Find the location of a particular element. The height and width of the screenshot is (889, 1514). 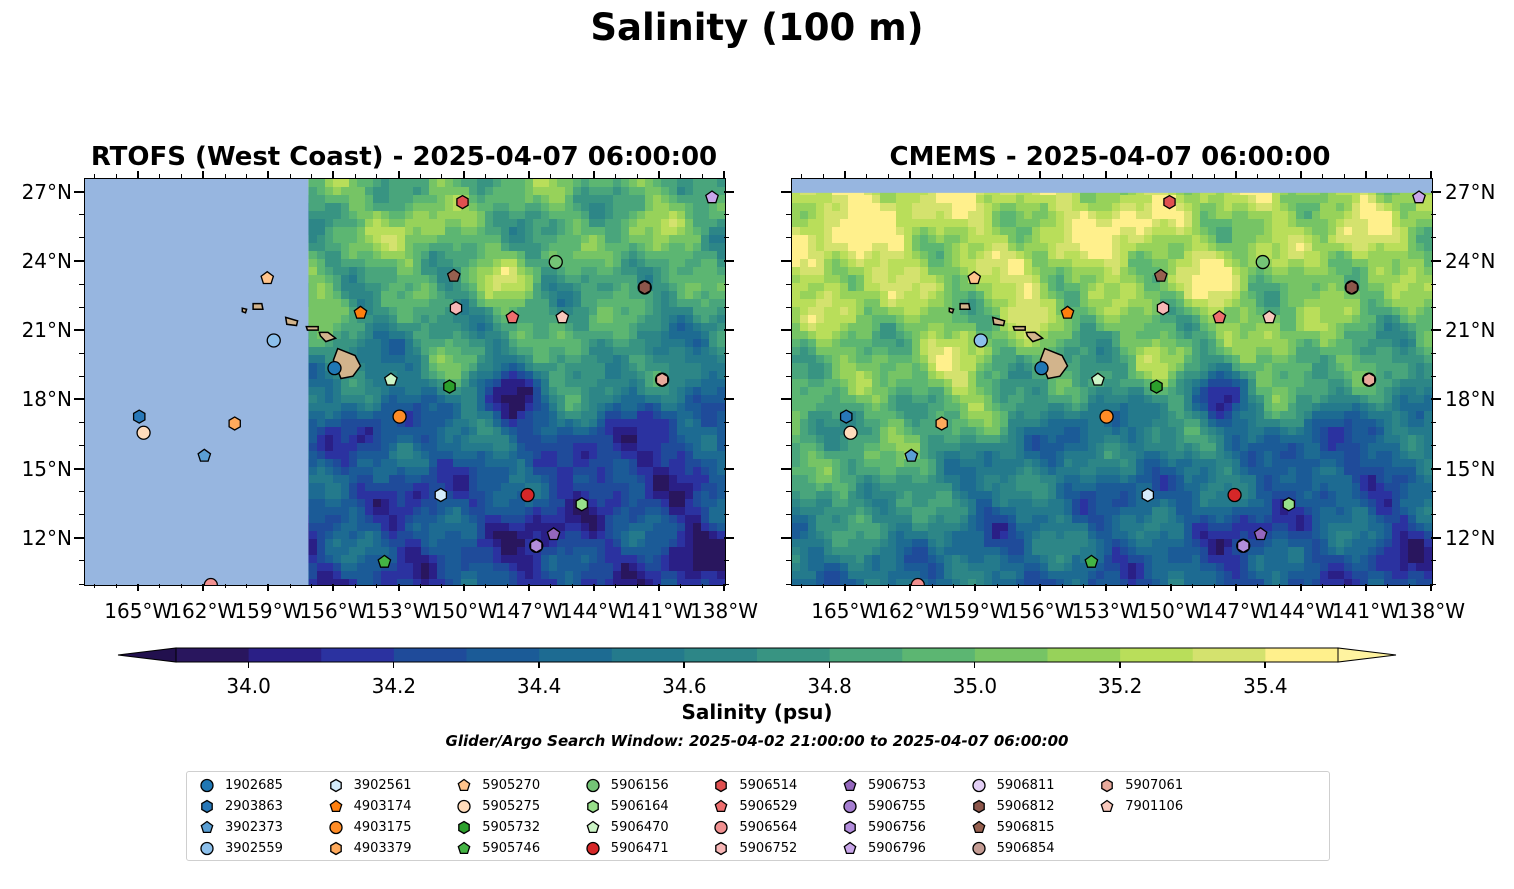

lon-tick-label: 165°W is located at coordinates (138, 611).